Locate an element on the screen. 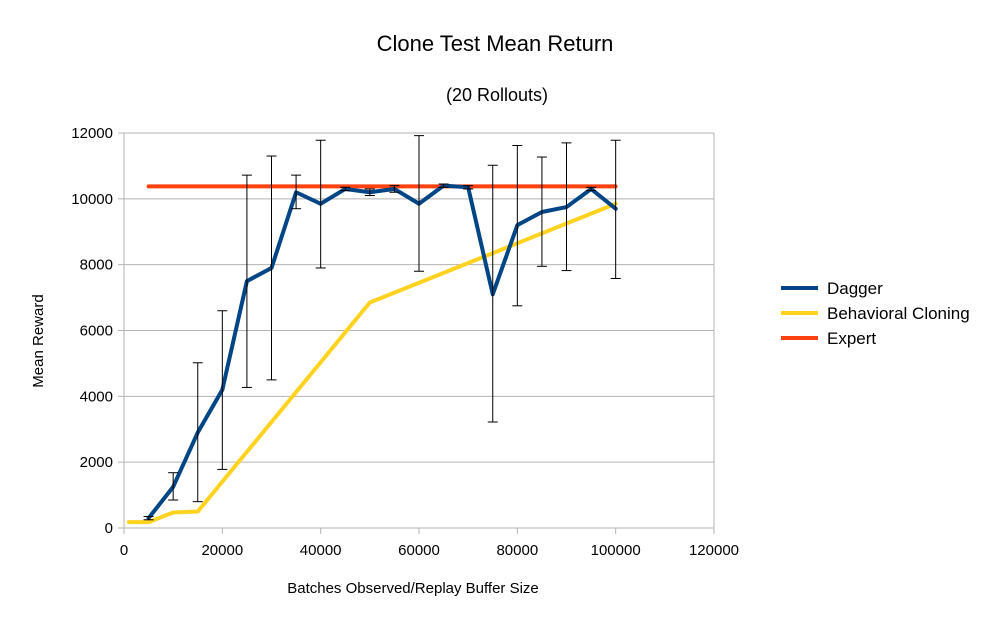  y-tick-label: 10000 is located at coordinates (92, 199).